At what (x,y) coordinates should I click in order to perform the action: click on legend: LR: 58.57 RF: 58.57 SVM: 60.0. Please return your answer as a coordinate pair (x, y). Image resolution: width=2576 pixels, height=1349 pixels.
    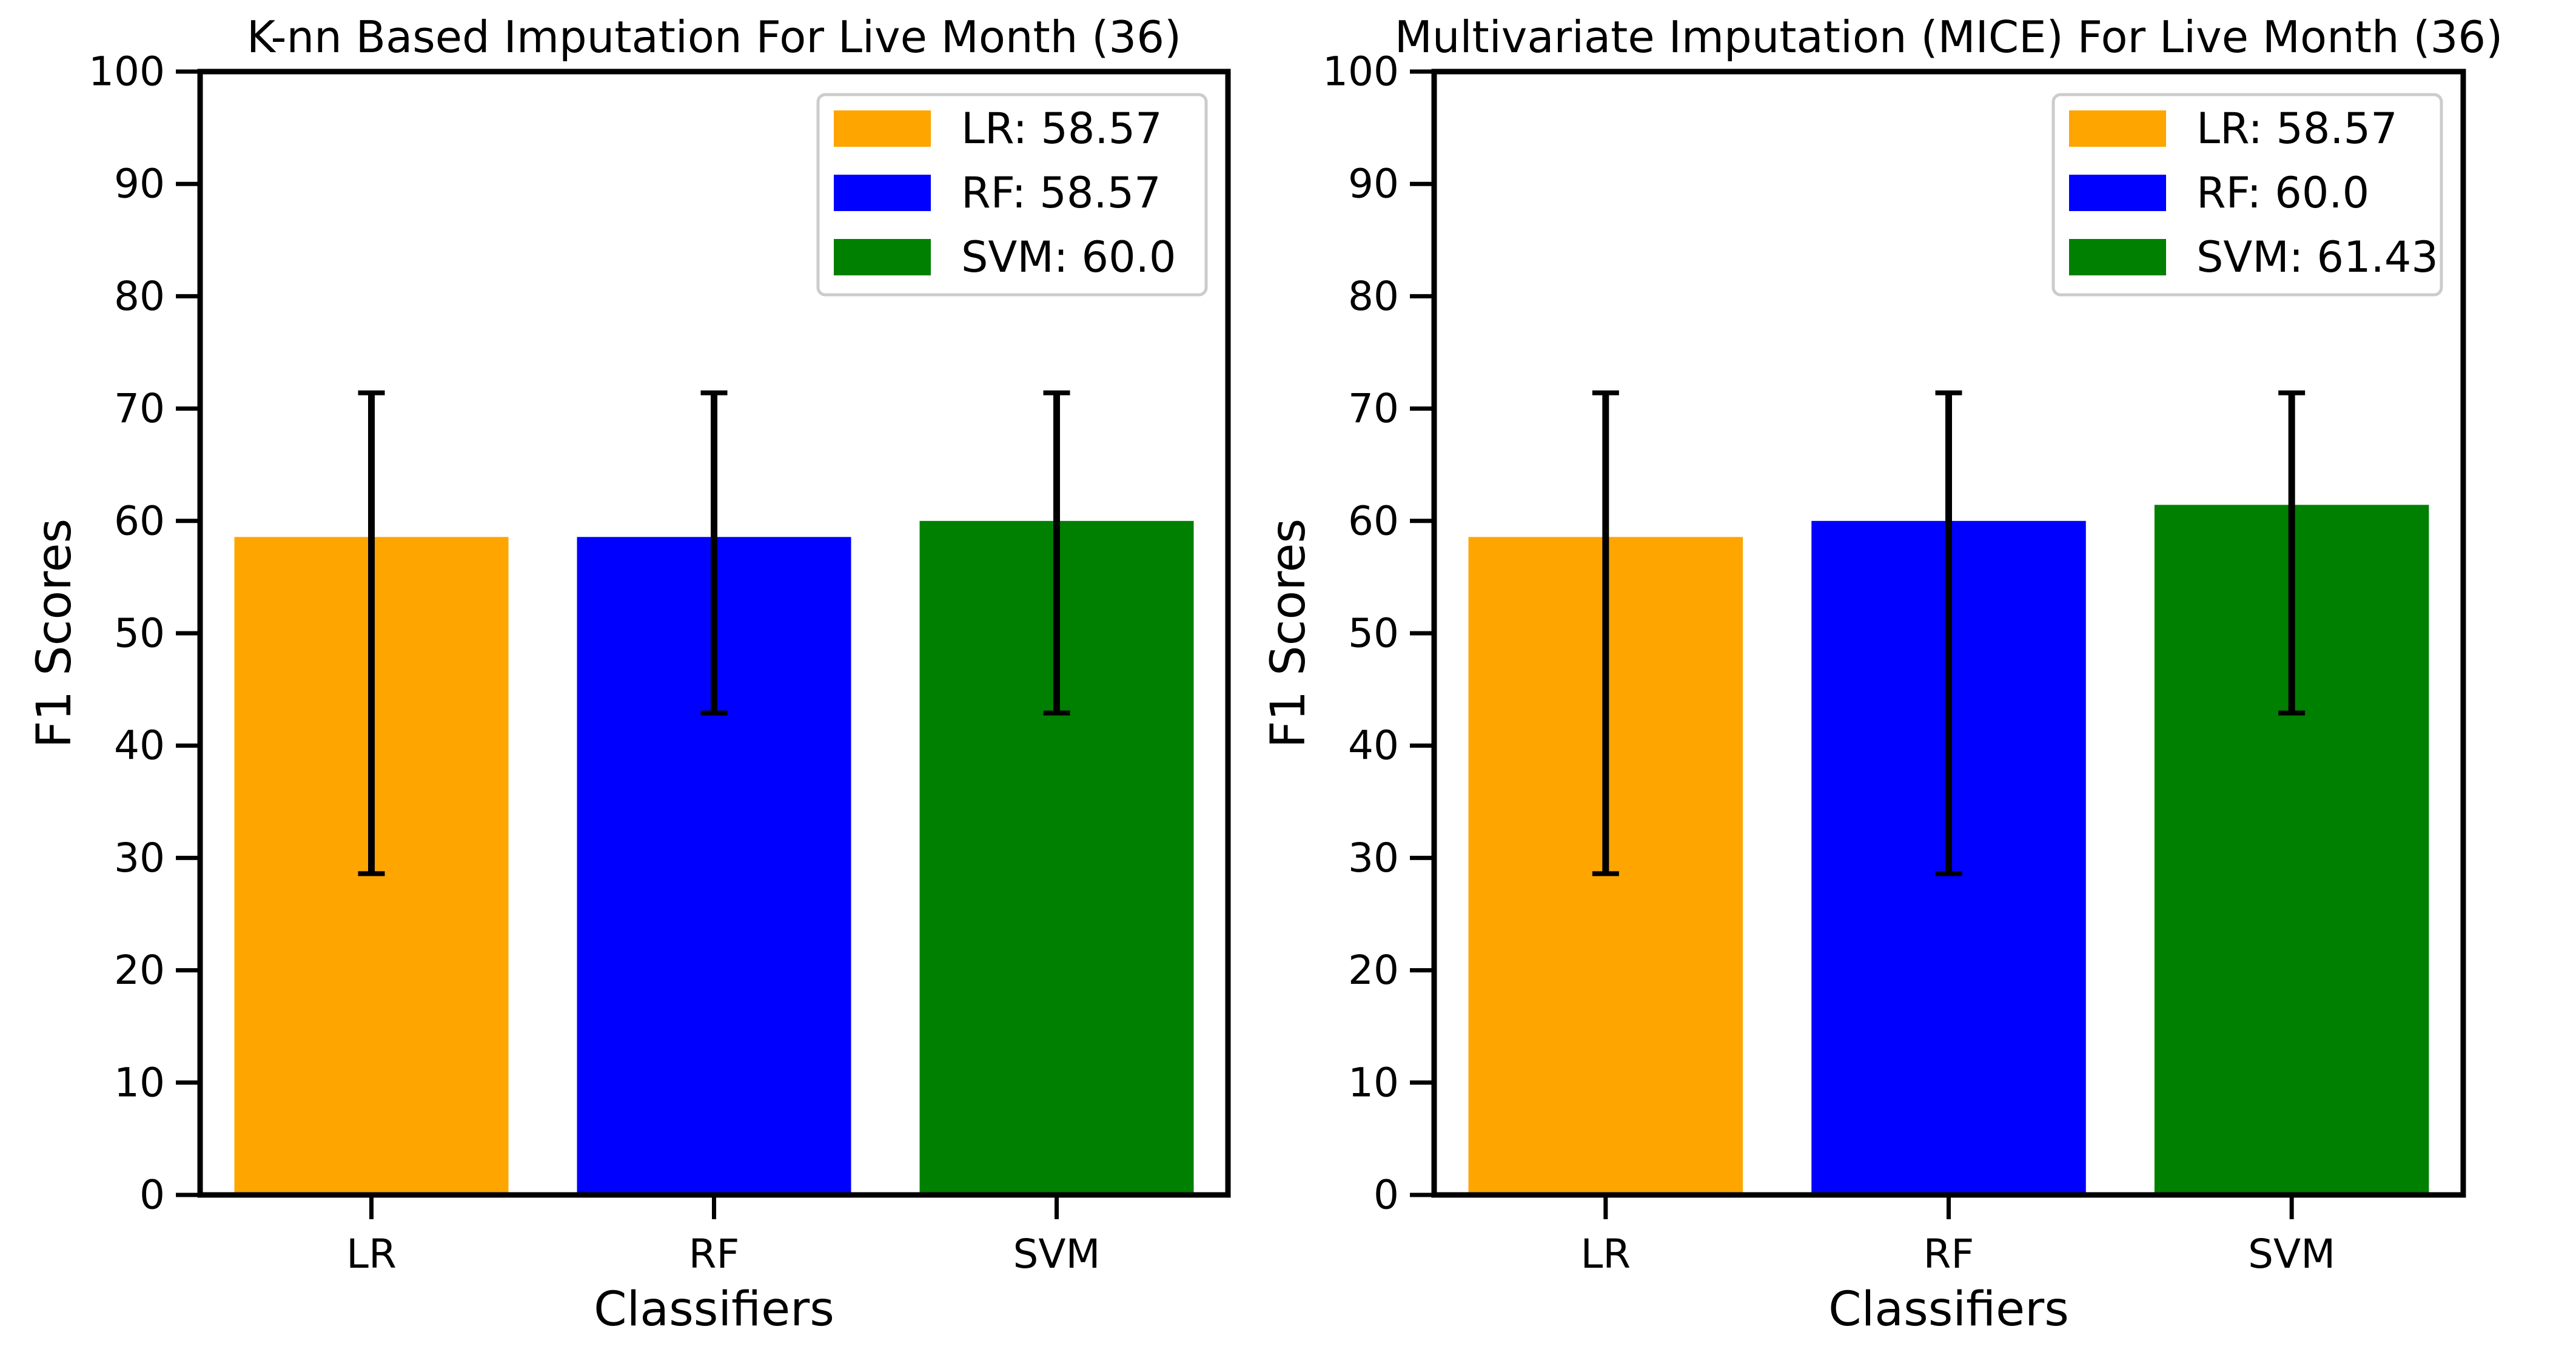
    Looking at the image, I should click on (1012, 195).